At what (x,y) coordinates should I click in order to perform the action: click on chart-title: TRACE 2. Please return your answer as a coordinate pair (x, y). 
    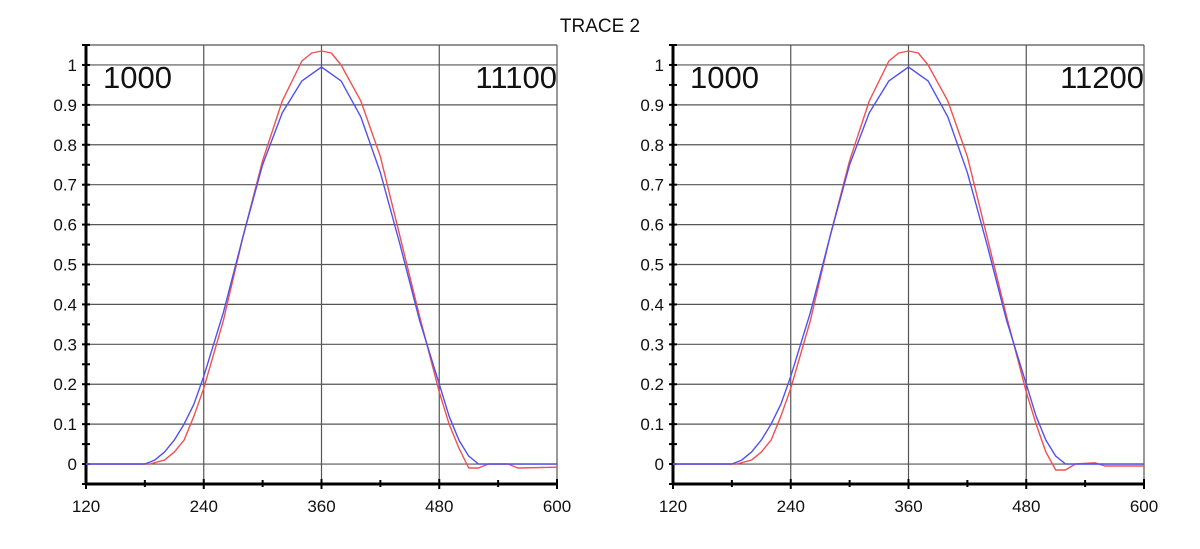
    Looking at the image, I should click on (600, 26).